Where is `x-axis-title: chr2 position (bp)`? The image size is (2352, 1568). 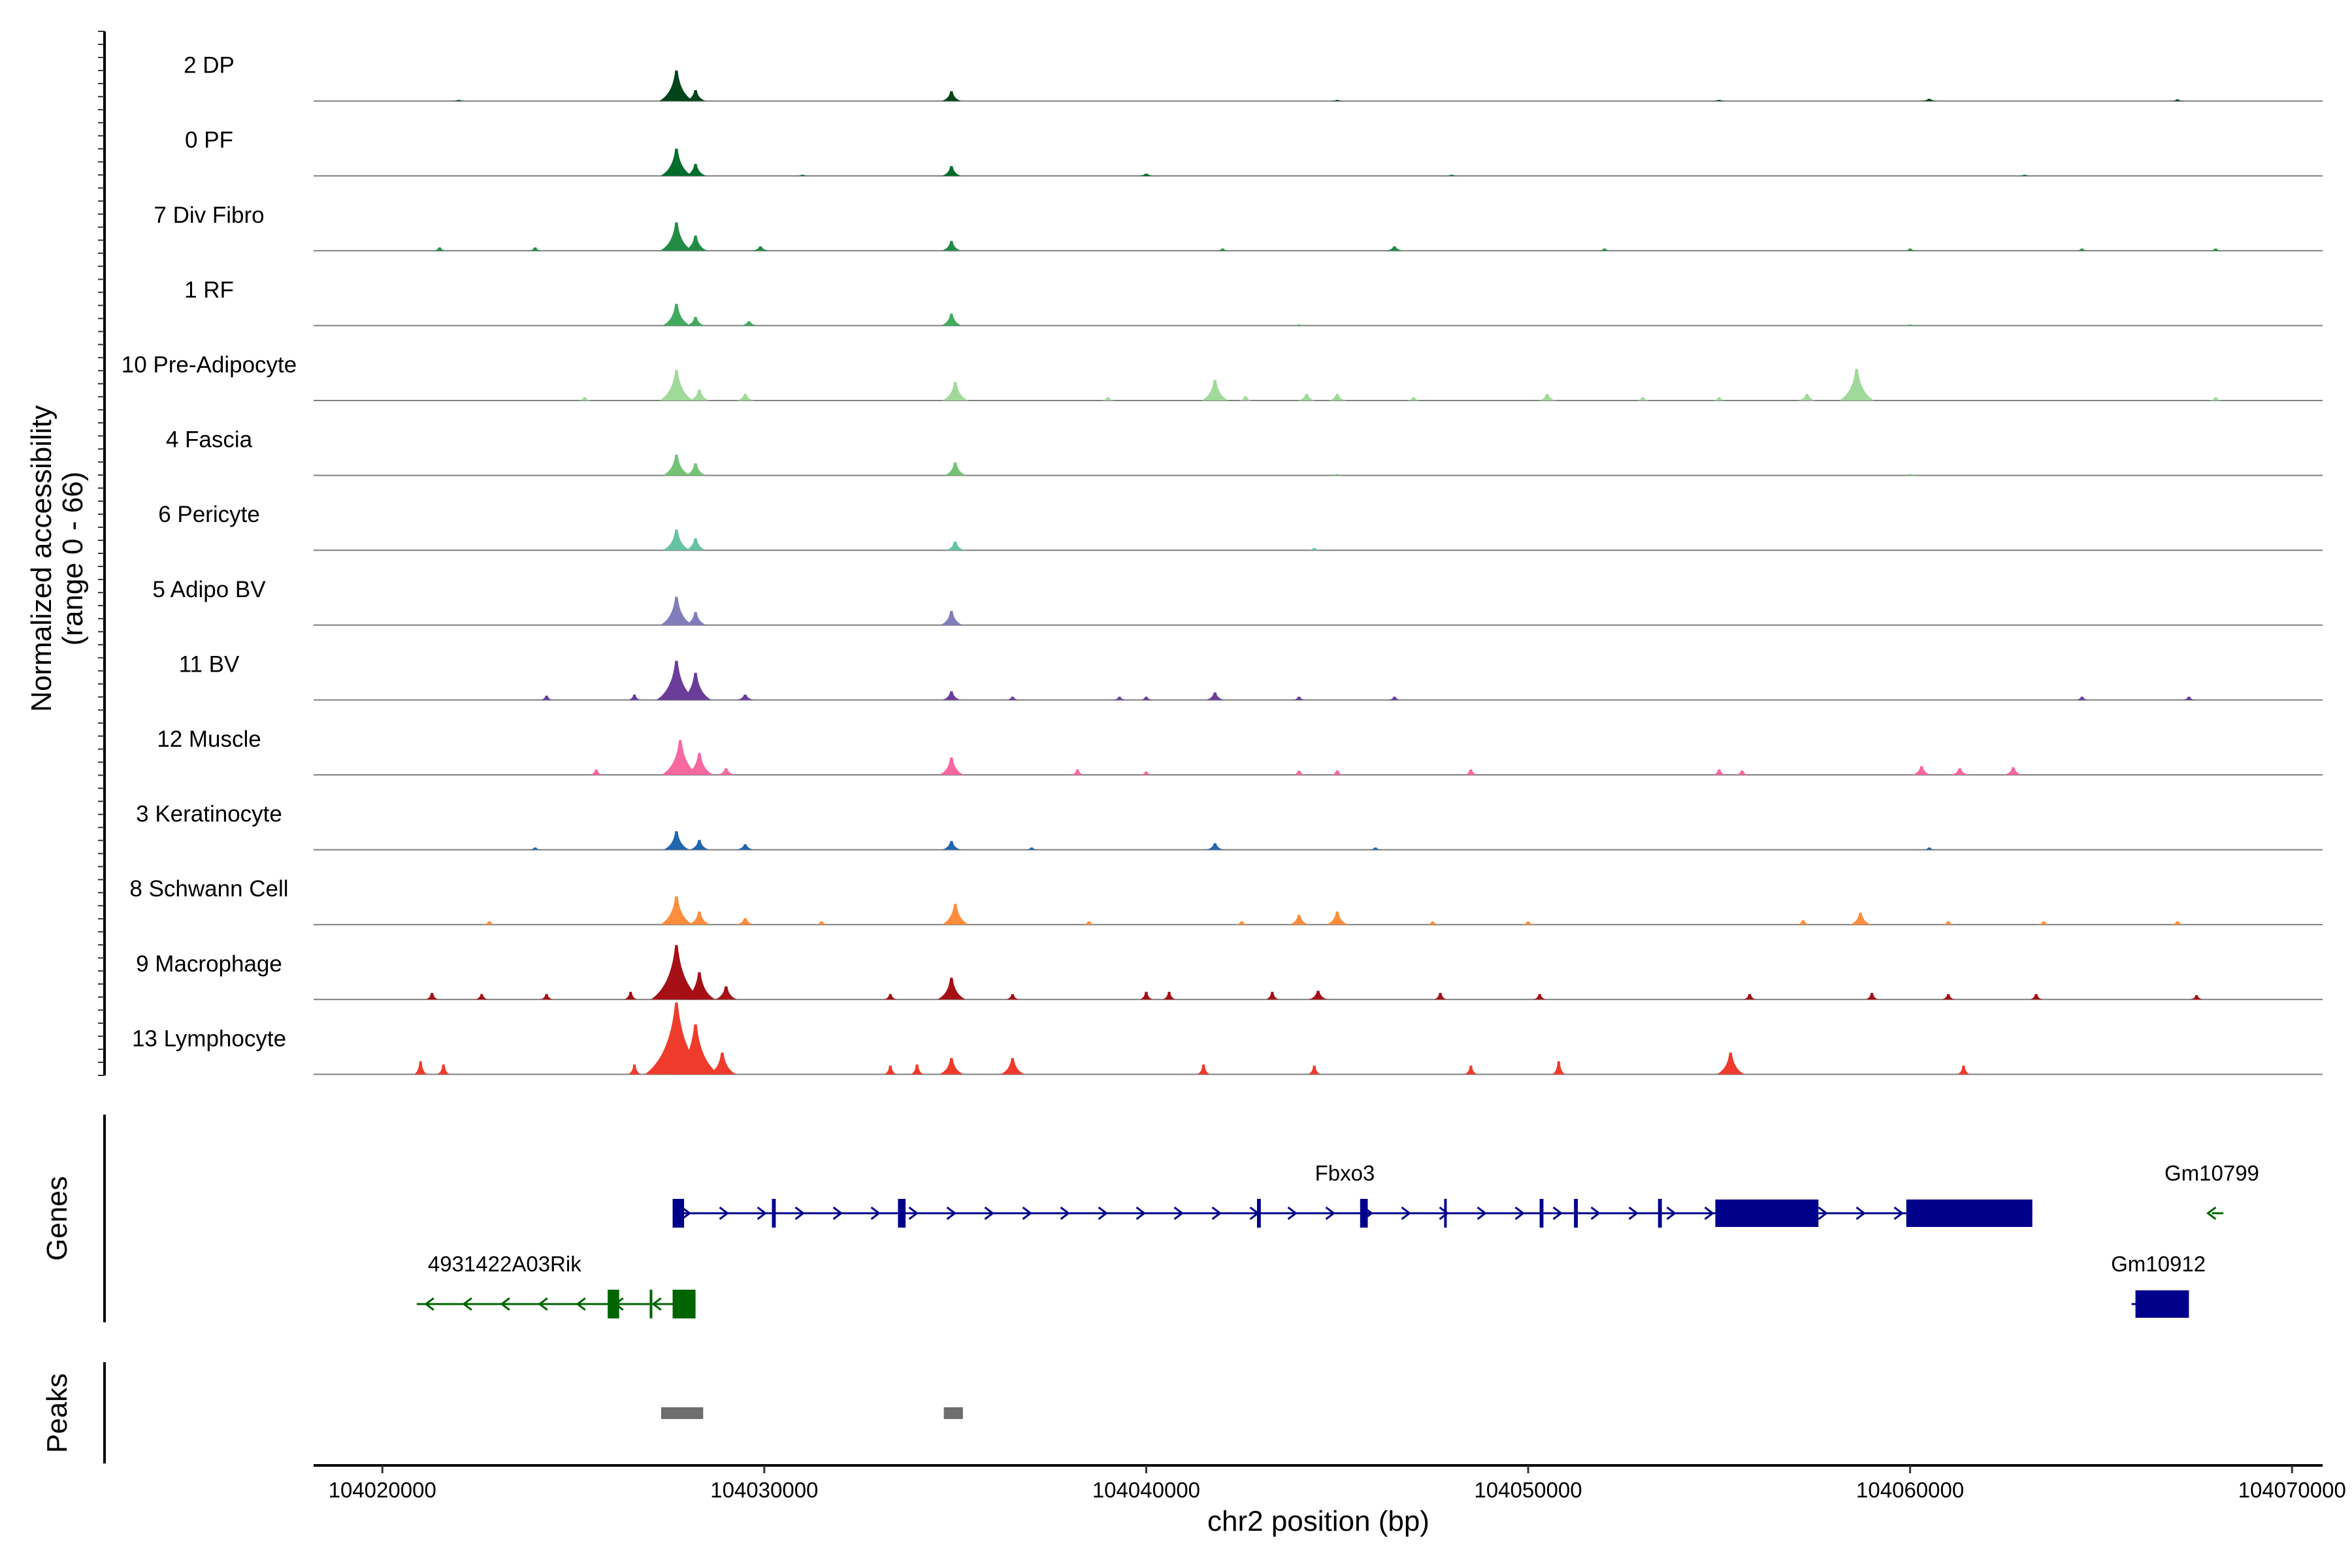
x-axis-title: chr2 position (bp) is located at coordinates (1318, 1521).